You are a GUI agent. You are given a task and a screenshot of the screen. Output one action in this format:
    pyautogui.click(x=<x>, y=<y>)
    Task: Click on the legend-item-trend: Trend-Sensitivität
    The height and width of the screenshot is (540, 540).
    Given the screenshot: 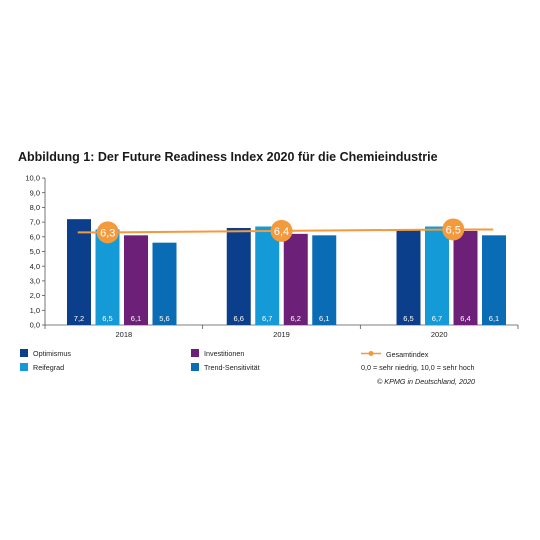 What is the action you would take?
    pyautogui.click(x=225, y=367)
    